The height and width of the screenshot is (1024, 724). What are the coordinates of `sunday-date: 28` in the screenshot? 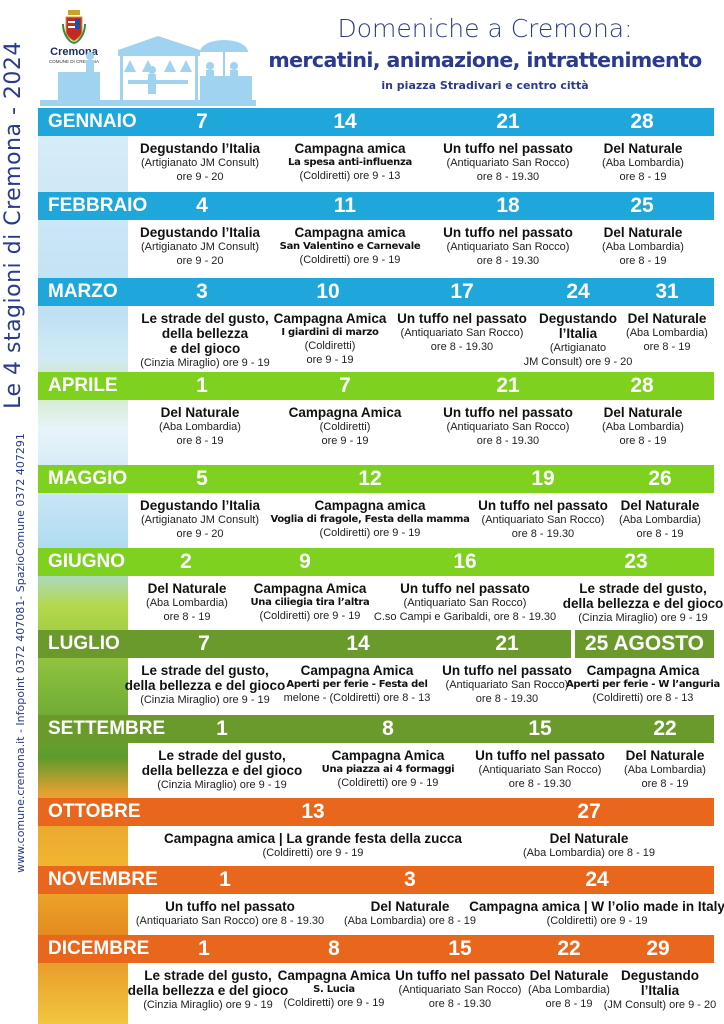 It's located at (642, 121).